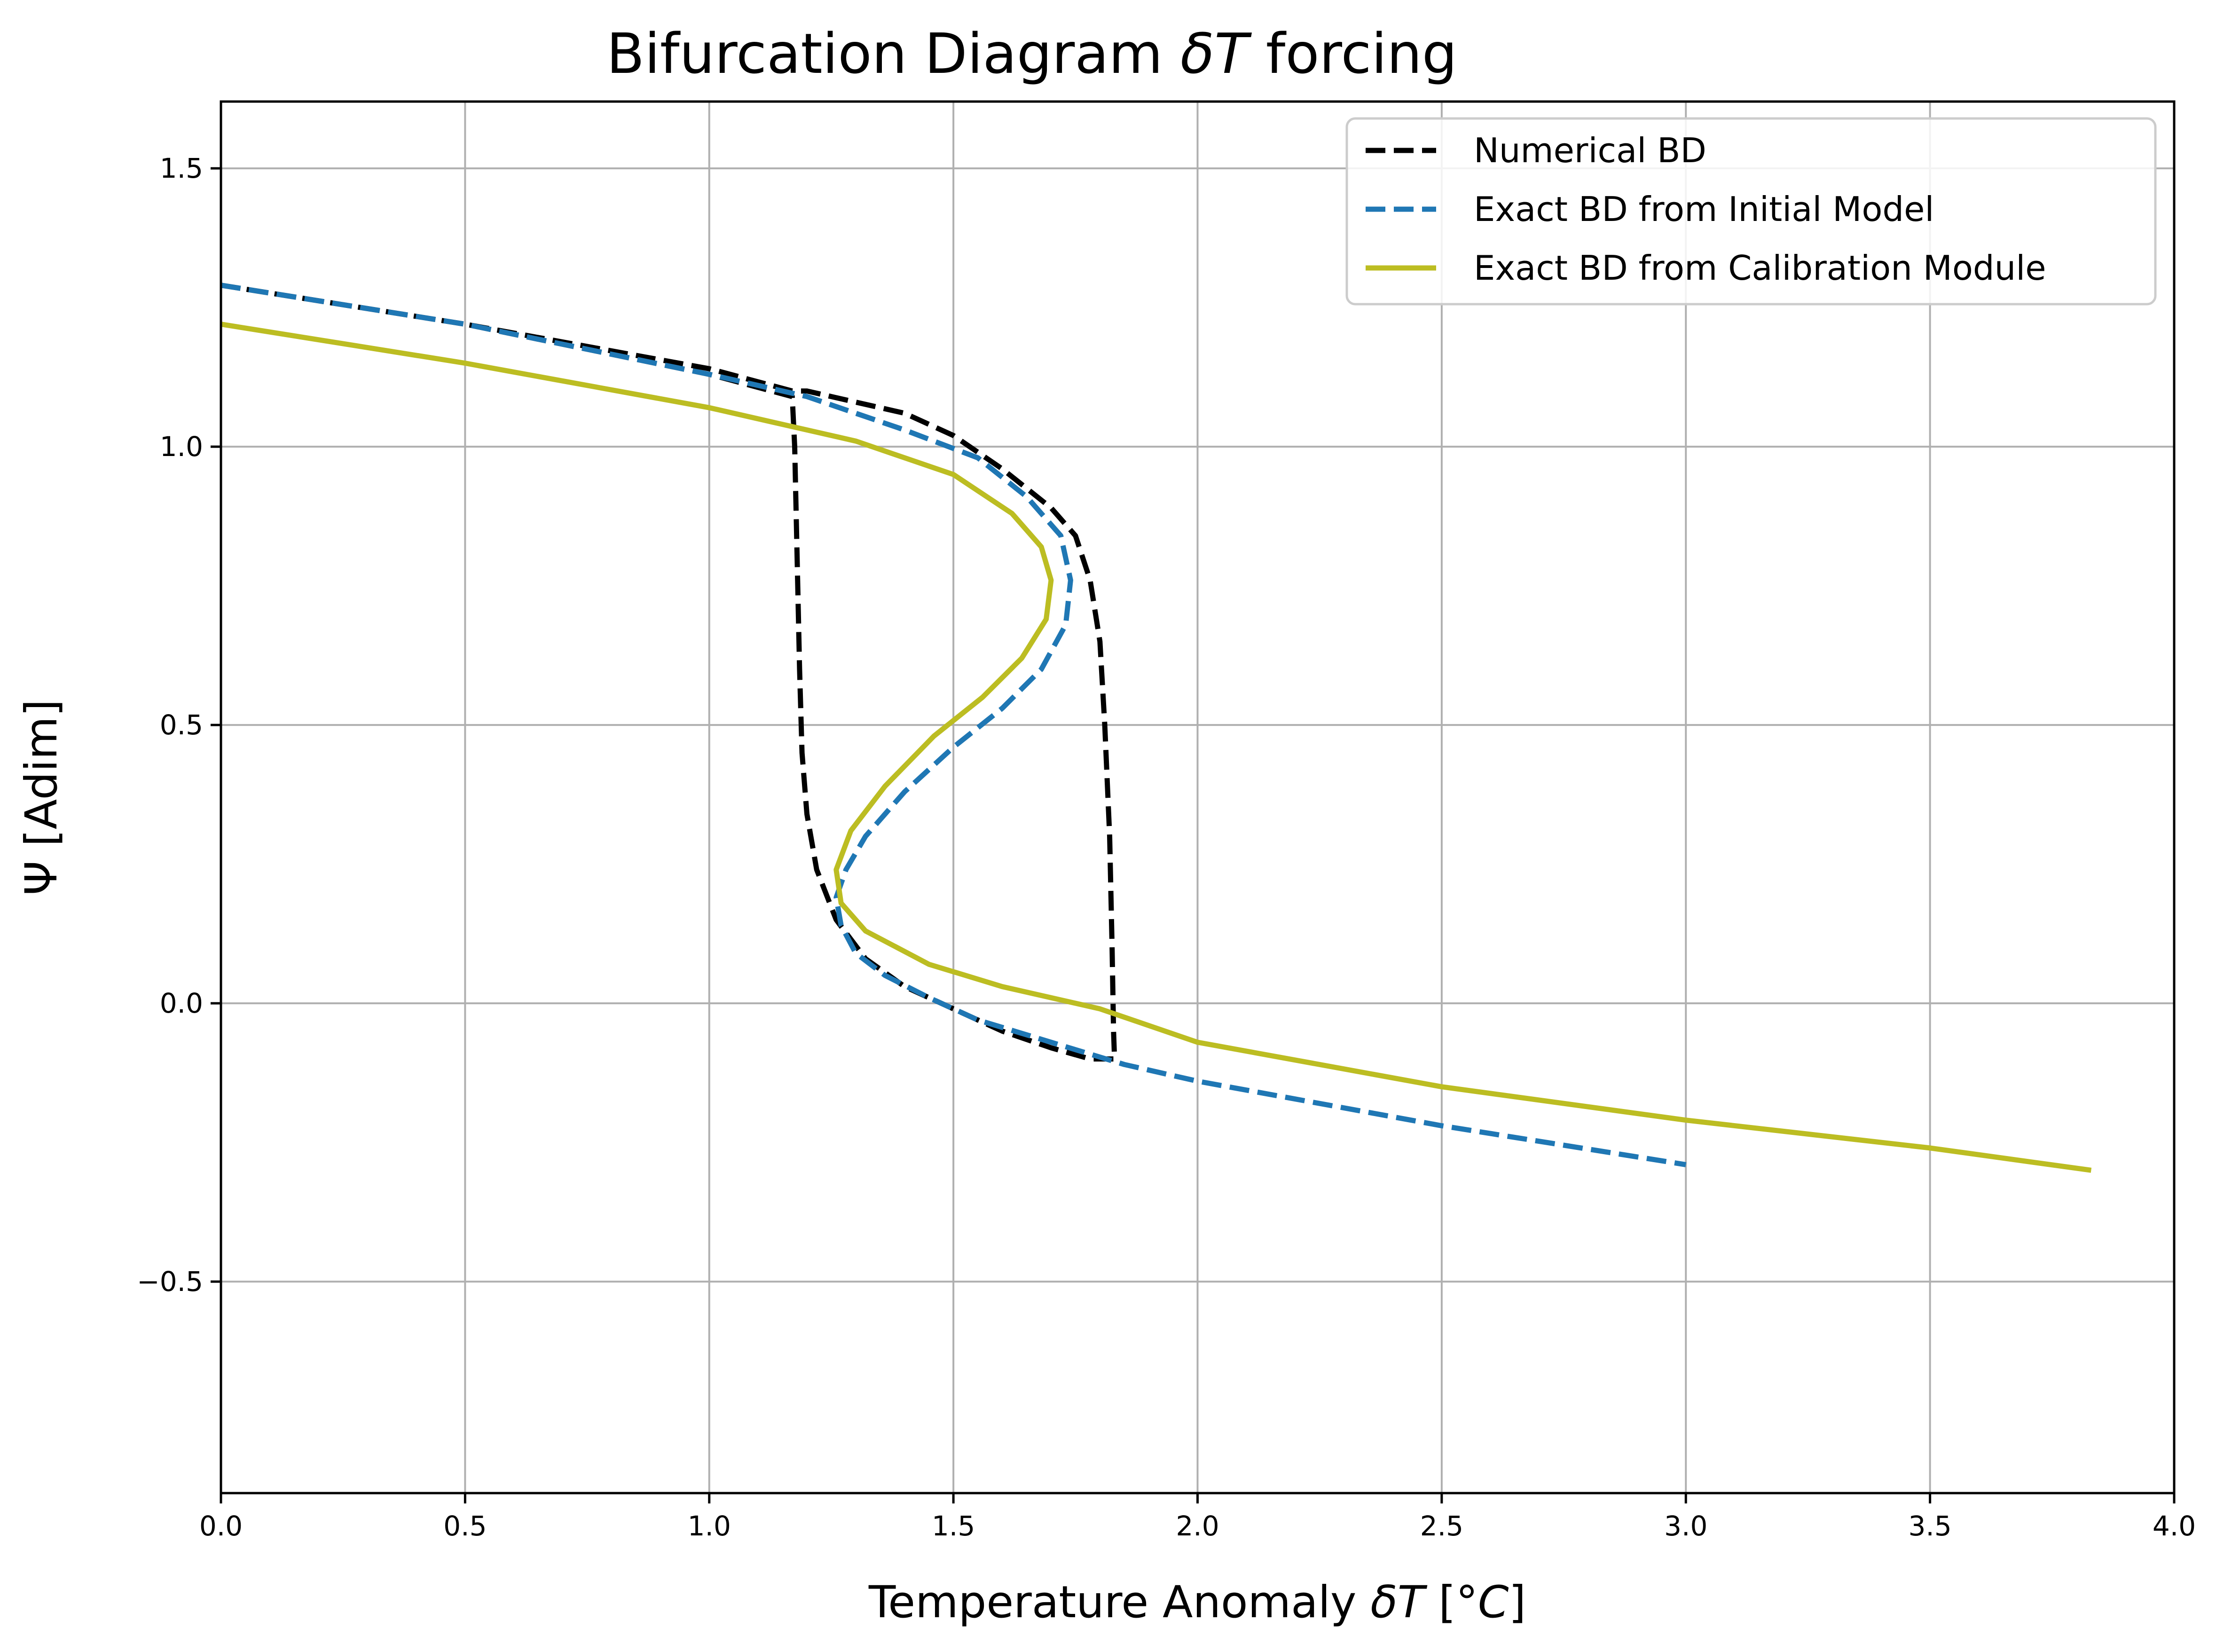 This screenshot has width=2224, height=1652. I want to click on x-tick-label: 0.5, so click(465, 1526).